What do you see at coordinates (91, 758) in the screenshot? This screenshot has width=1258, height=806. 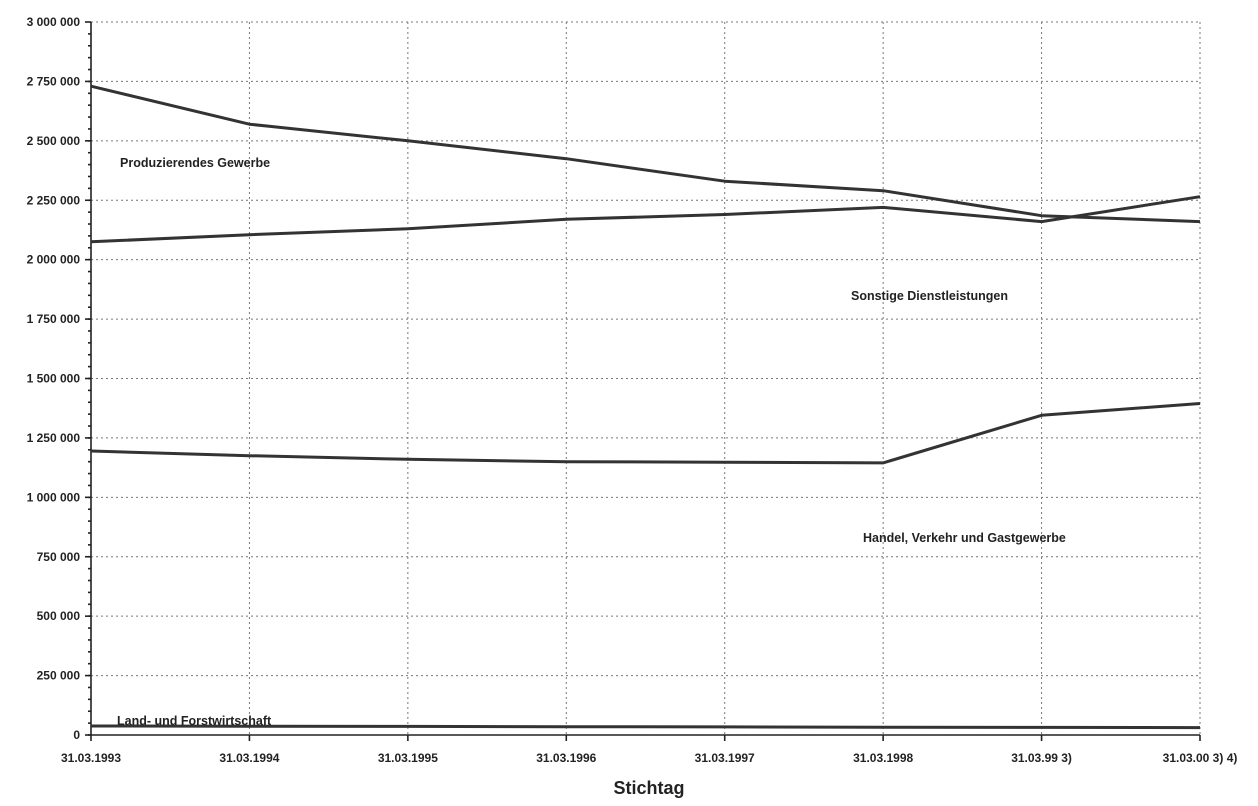 I see `x-tick-label: 31.03.1993` at bounding box center [91, 758].